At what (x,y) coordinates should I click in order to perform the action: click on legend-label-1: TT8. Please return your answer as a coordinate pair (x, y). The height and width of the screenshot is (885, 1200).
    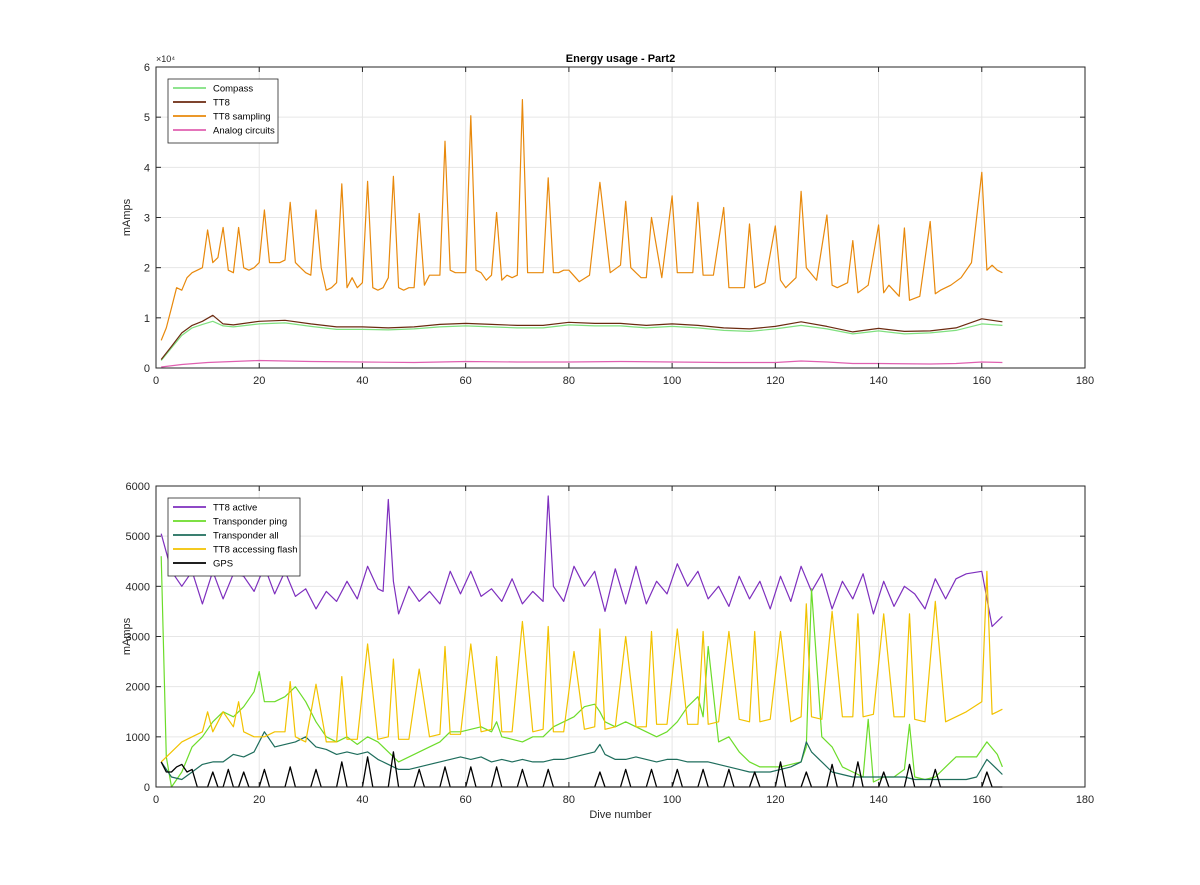
    Looking at the image, I should click on (221, 103).